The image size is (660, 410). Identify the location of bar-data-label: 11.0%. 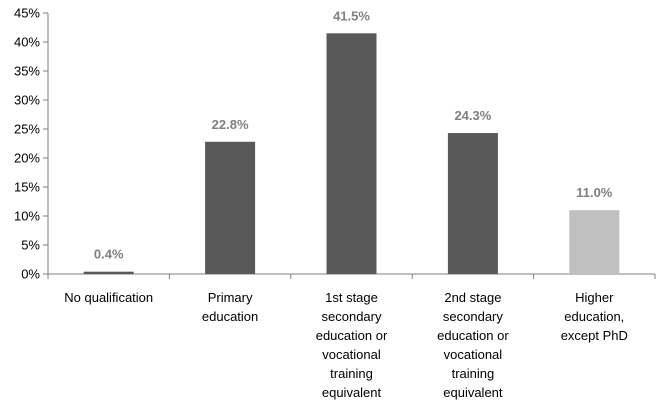
(594, 192).